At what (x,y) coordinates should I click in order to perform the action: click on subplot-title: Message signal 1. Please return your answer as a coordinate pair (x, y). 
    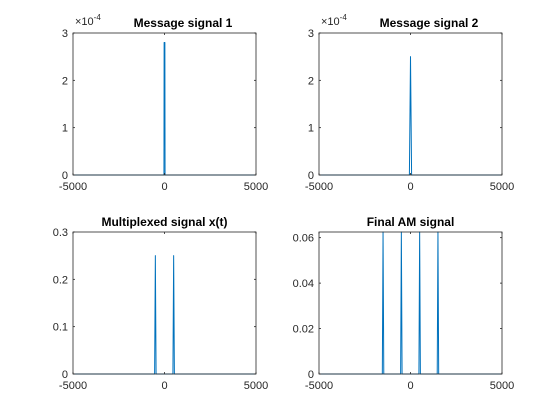
    Looking at the image, I should click on (183, 23).